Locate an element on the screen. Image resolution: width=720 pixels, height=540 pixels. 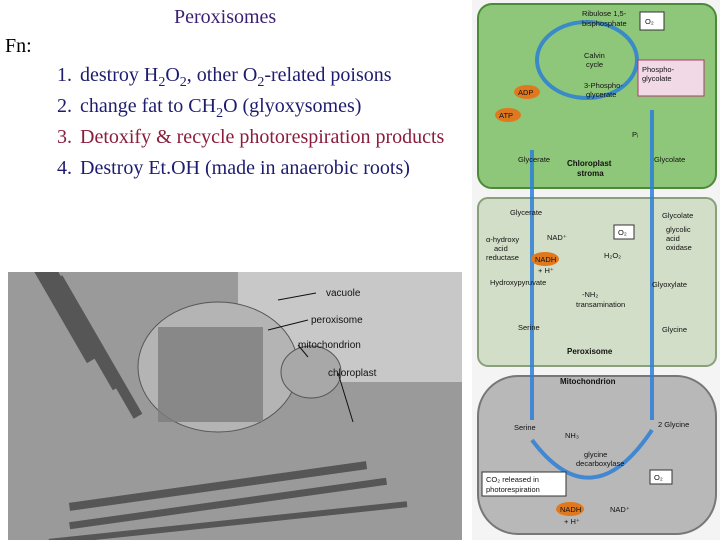
diagram-label: oxidase is located at coordinates (679, 247).